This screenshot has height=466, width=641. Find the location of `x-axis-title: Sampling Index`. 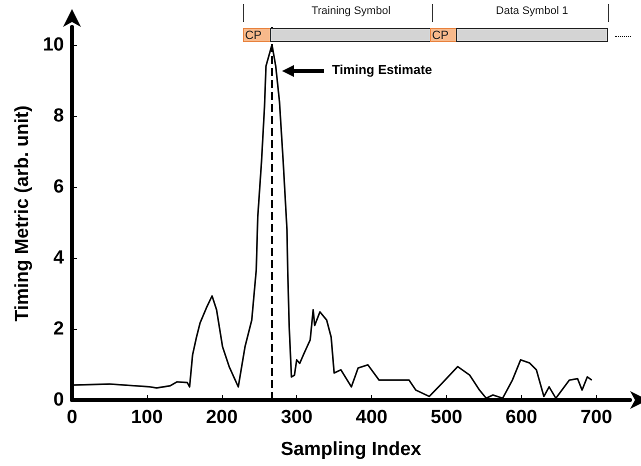

x-axis-title: Sampling Index is located at coordinates (351, 449).